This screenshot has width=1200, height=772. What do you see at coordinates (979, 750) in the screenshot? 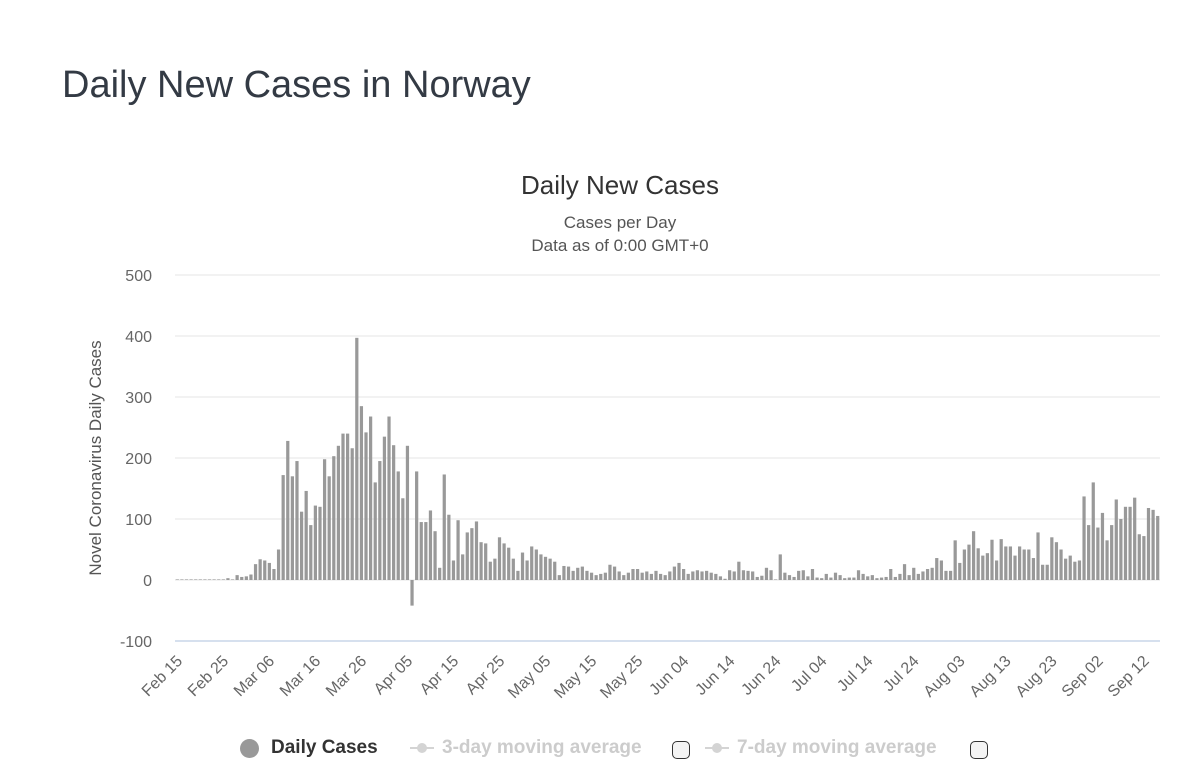
I see `toggle-7-day-average-checkbox` at bounding box center [979, 750].